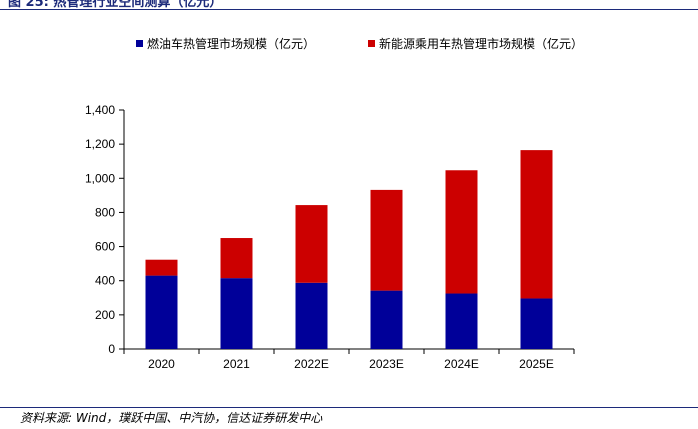 The width and height of the screenshot is (698, 429). Describe the element at coordinates (105, 281) in the screenshot. I see `y-tick-label: 400` at that location.